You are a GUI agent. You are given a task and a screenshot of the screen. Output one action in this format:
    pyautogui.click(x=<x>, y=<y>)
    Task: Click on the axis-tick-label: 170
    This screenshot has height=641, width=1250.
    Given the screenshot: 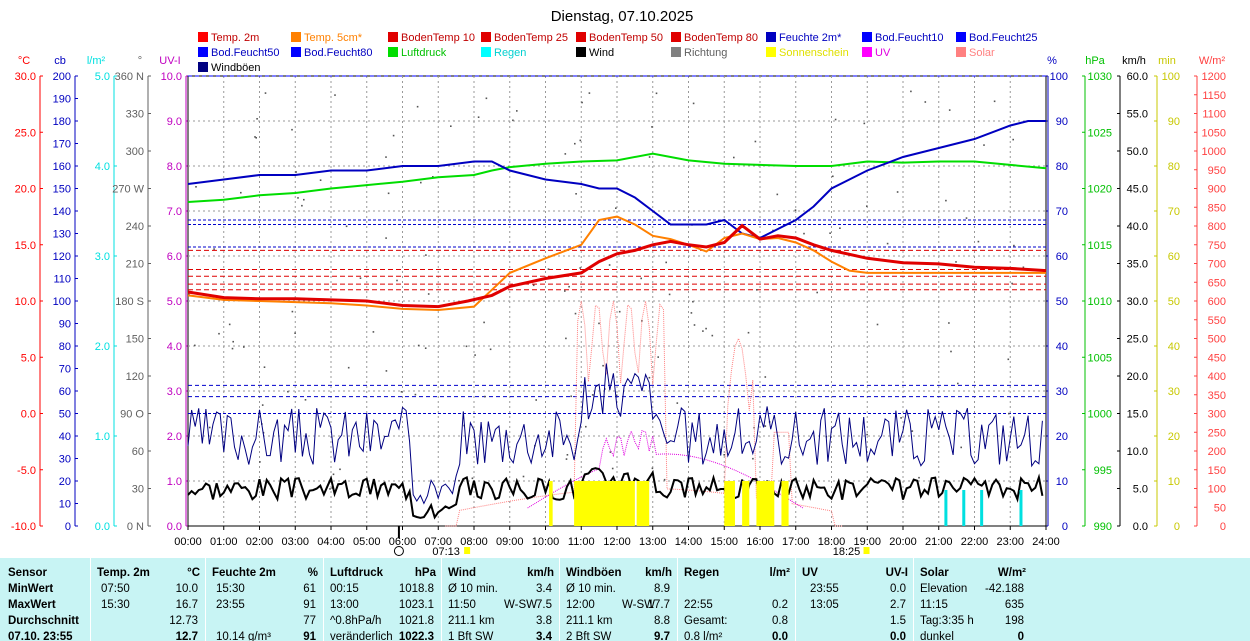 What is the action you would take?
    pyautogui.click(x=62, y=145)
    